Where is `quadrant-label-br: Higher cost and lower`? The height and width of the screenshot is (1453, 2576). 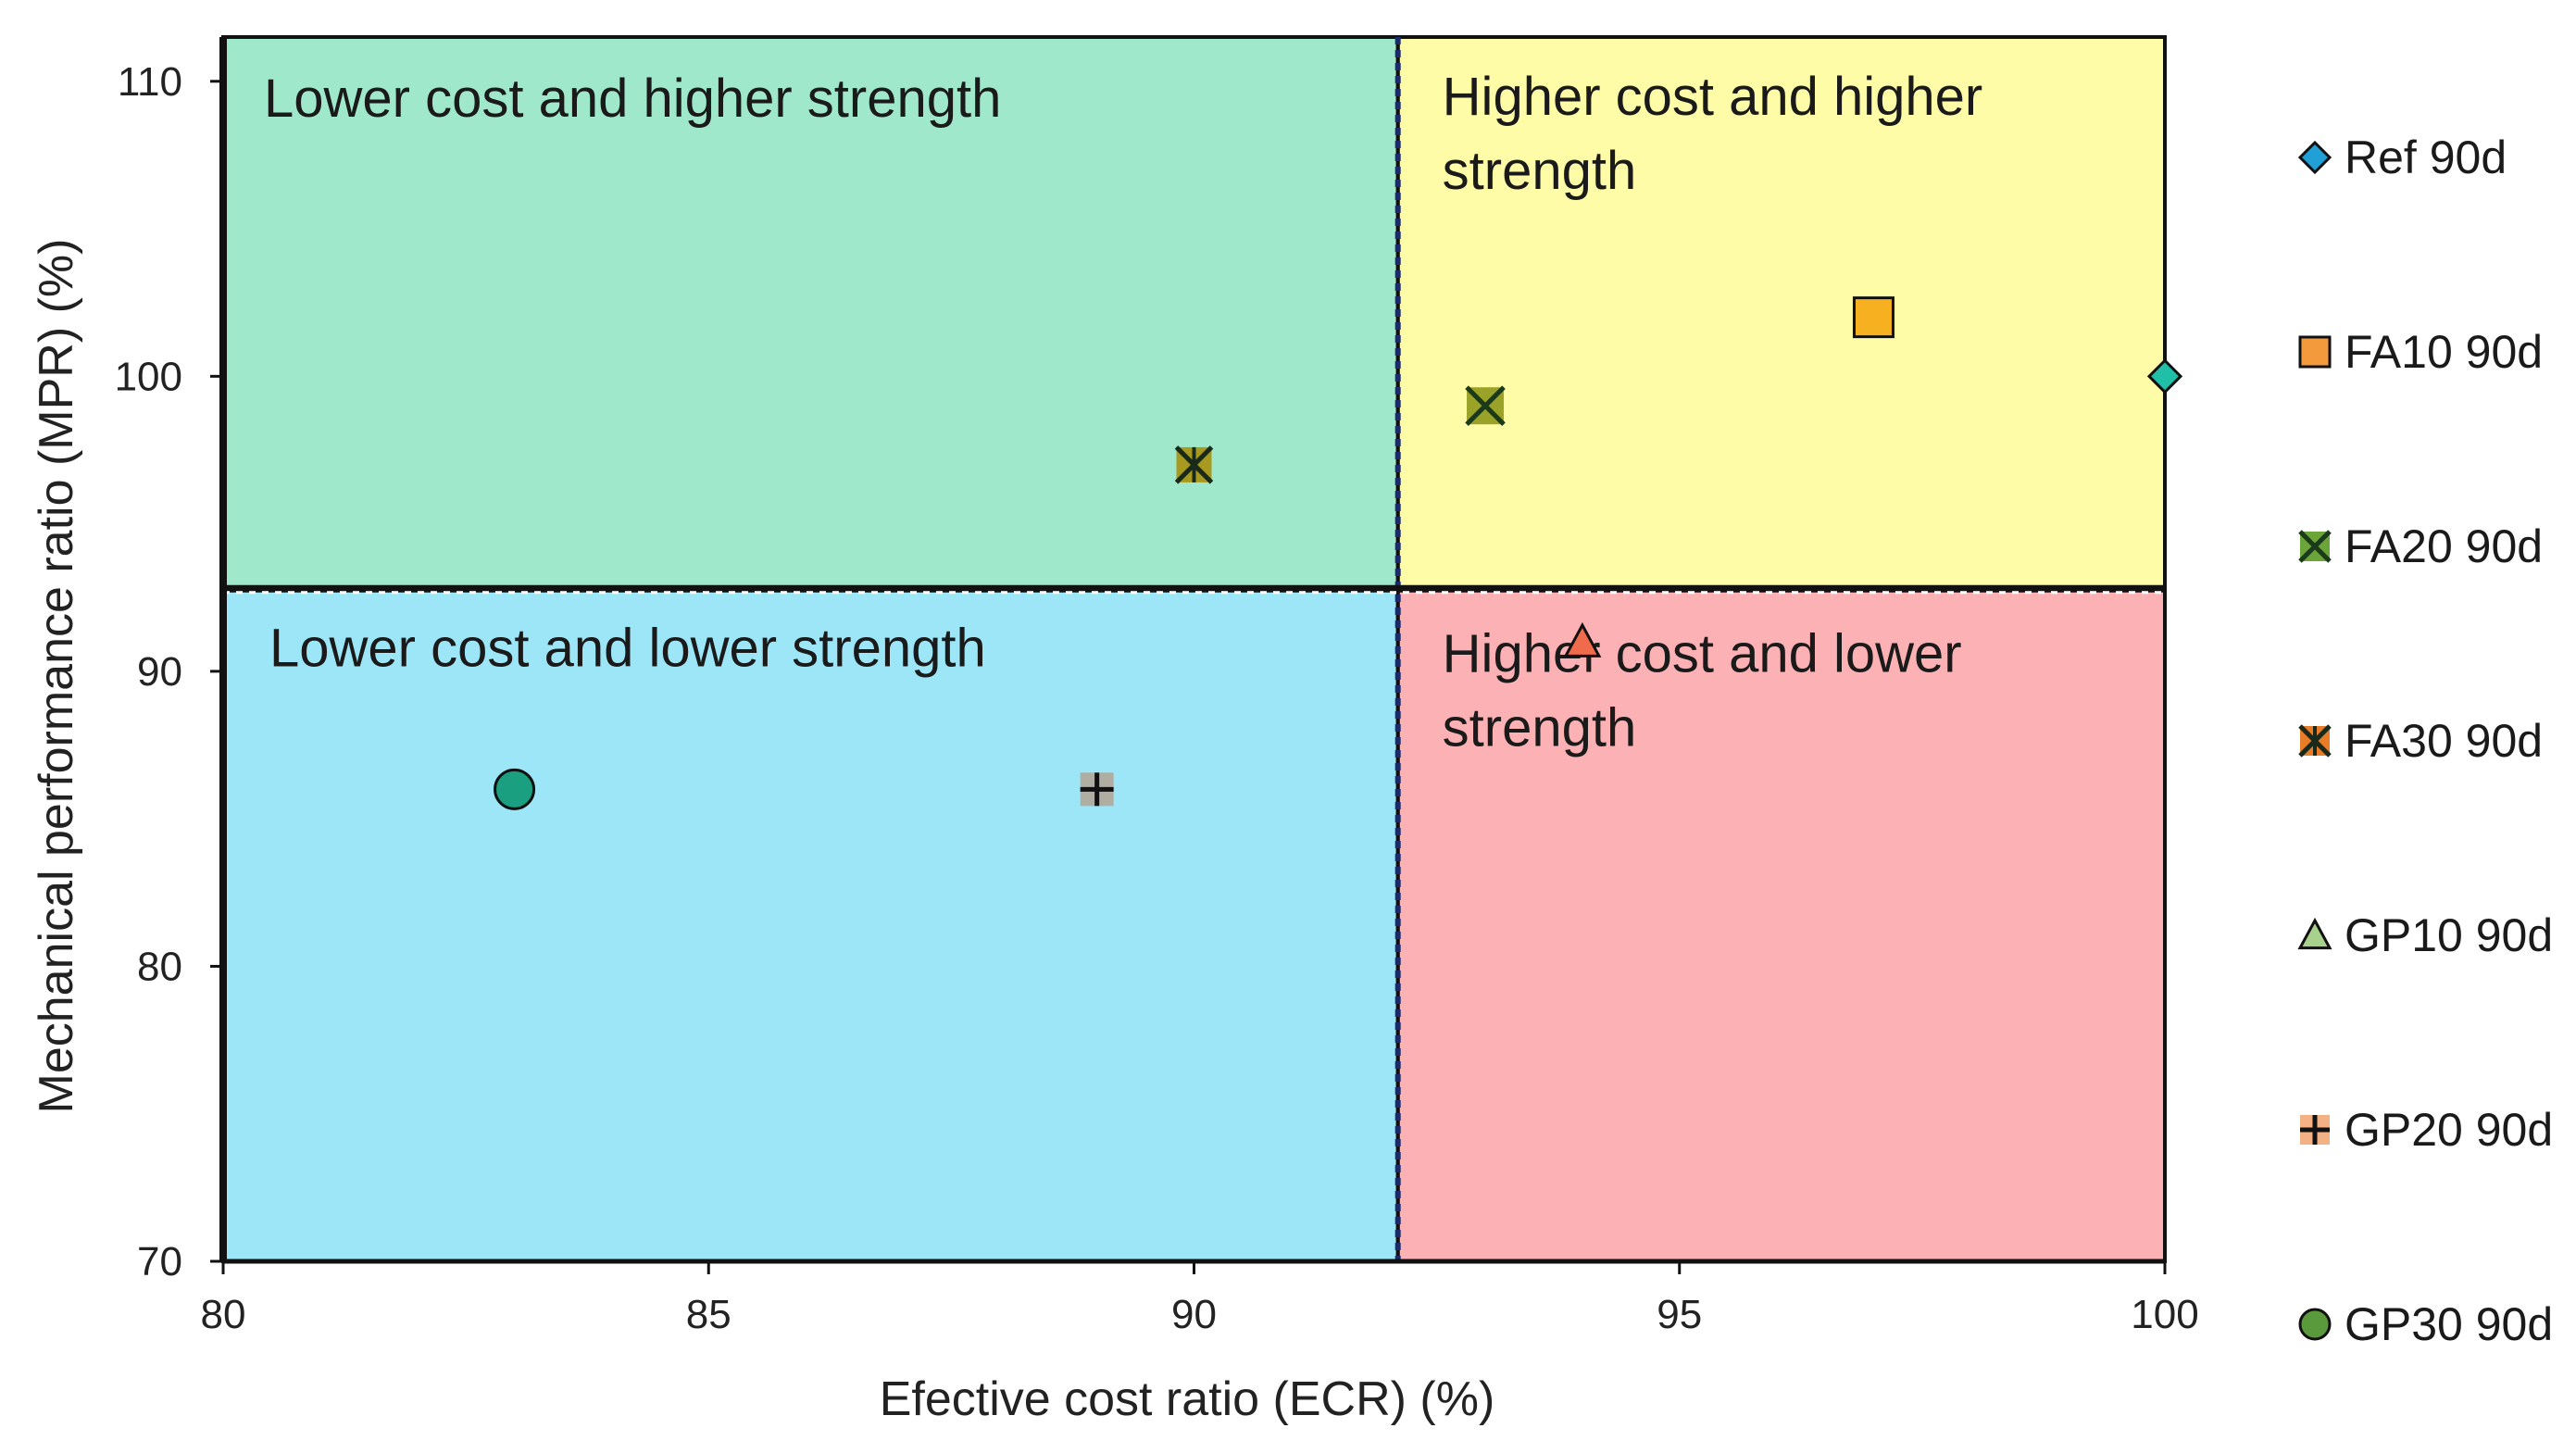
quadrant-label-br: Higher cost and lower is located at coordinates (1703, 654).